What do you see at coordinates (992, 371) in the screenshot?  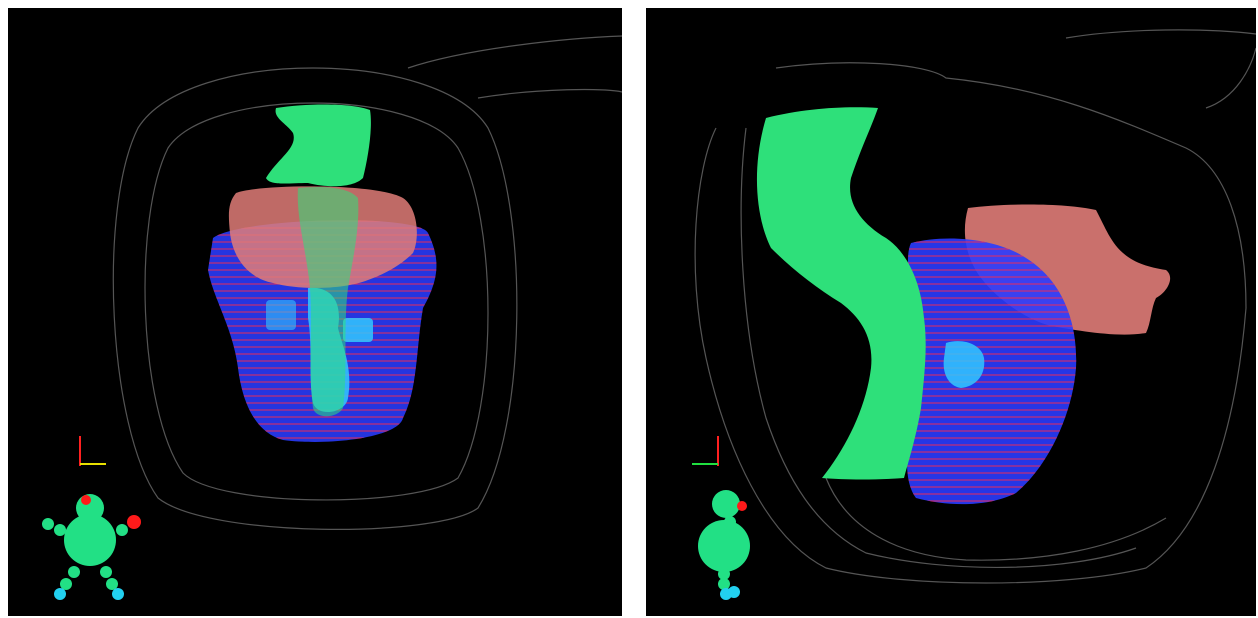 I see `blue-structure` at bounding box center [992, 371].